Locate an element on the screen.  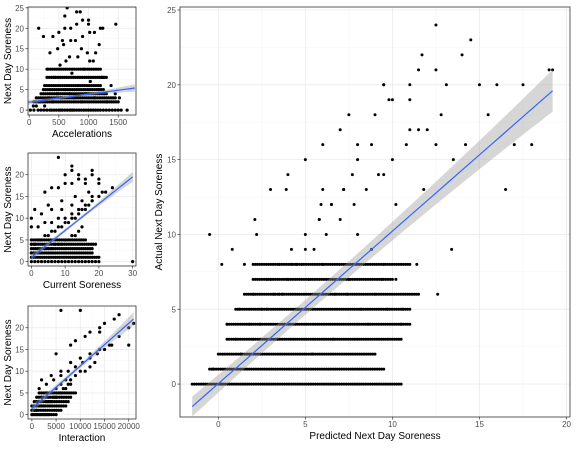
confidence-band is located at coordinates (81, 94).